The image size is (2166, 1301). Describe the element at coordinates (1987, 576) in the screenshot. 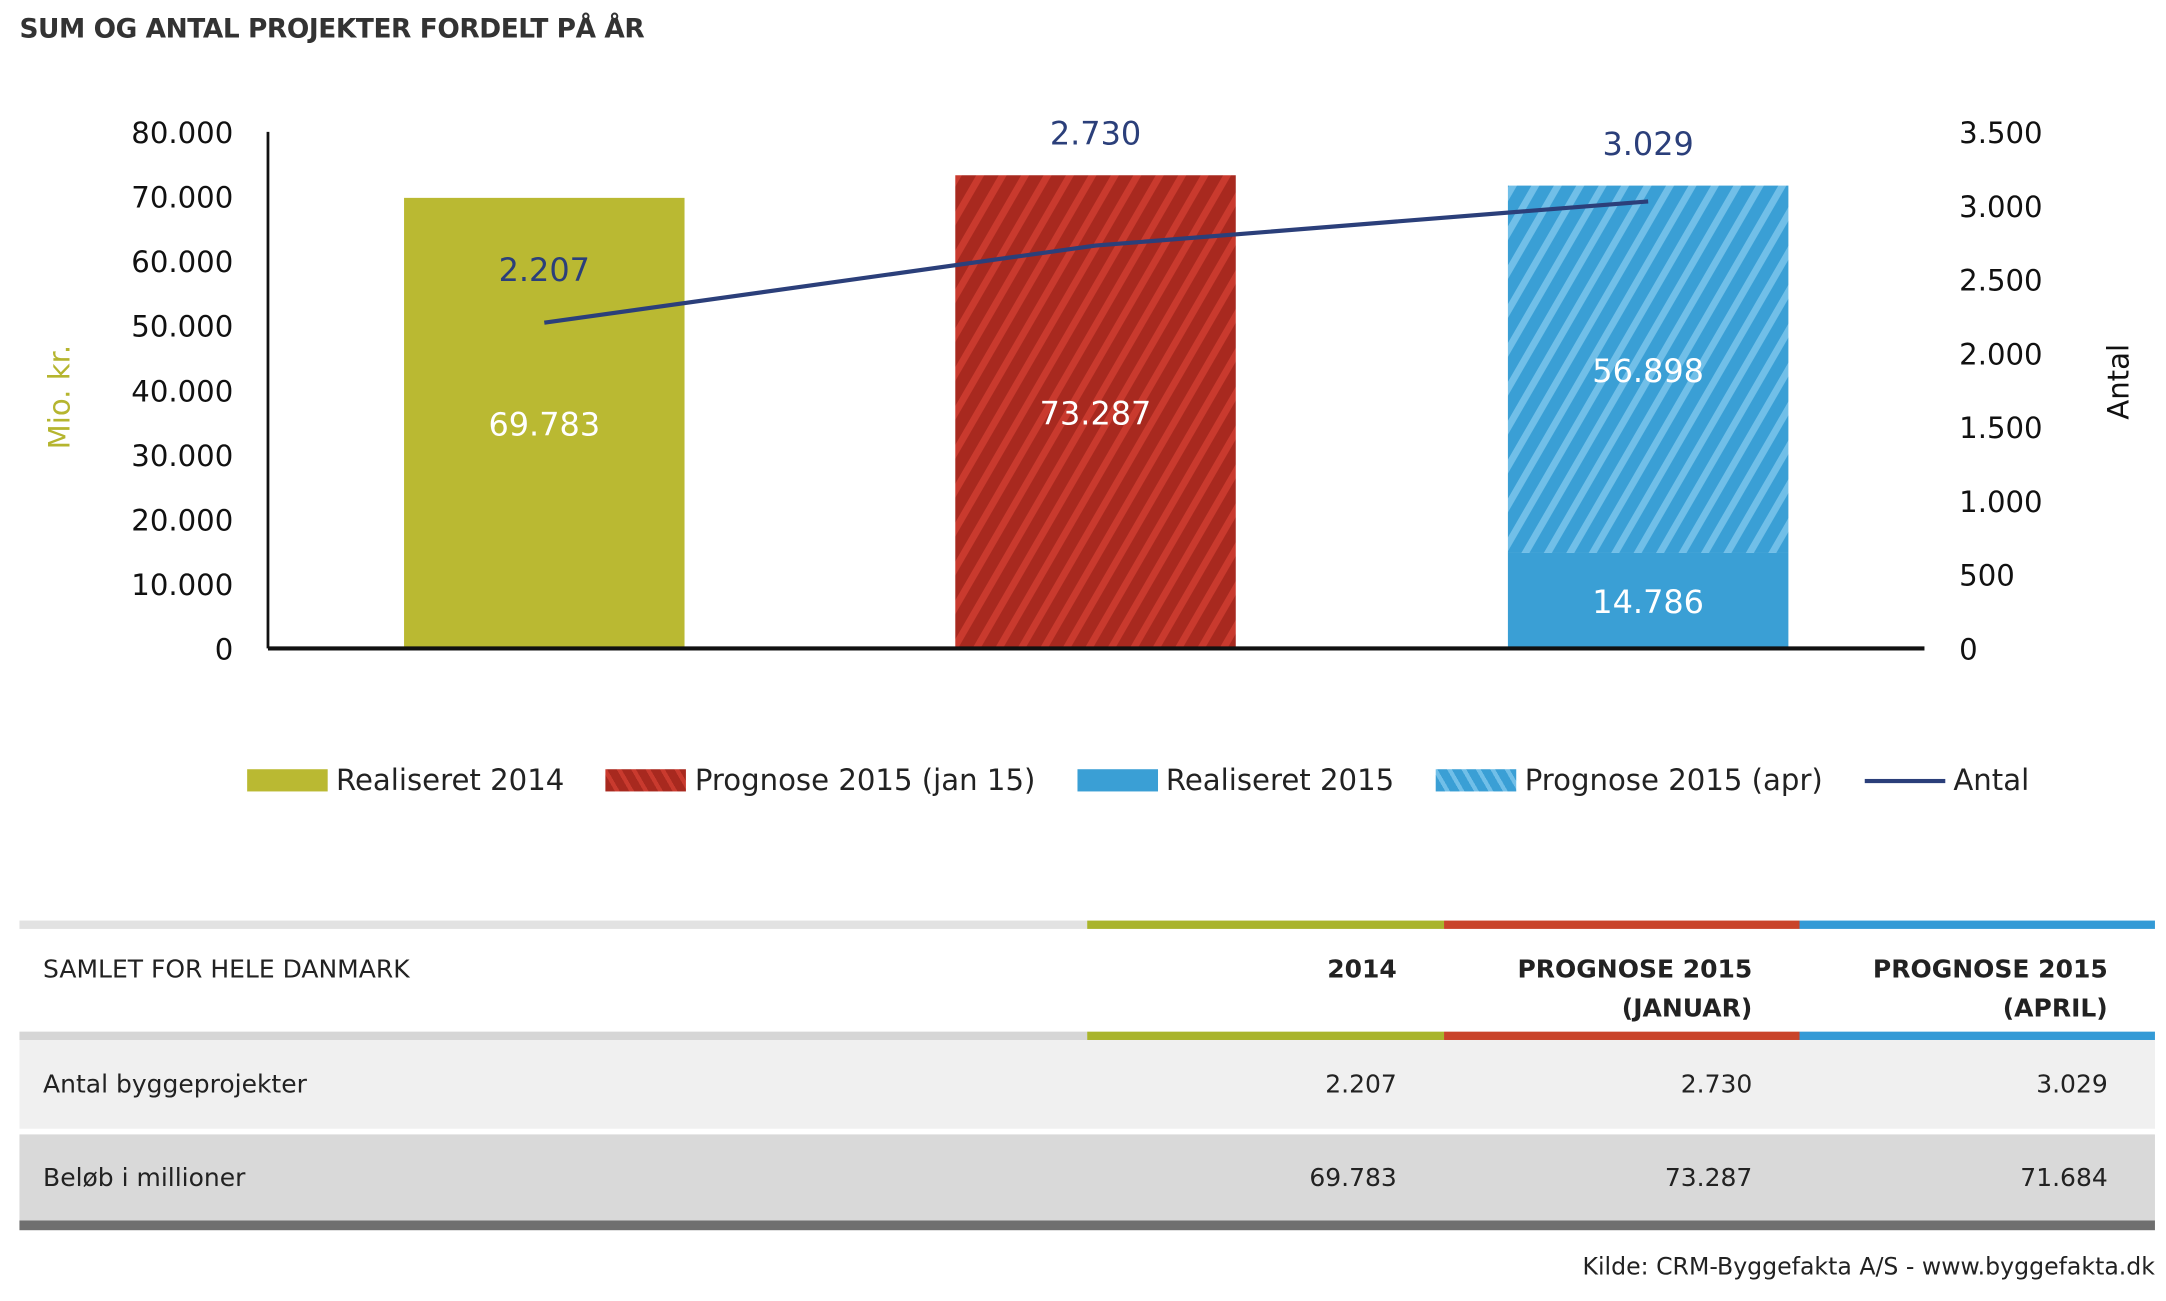

I see `y2-tick-label: 500` at that location.